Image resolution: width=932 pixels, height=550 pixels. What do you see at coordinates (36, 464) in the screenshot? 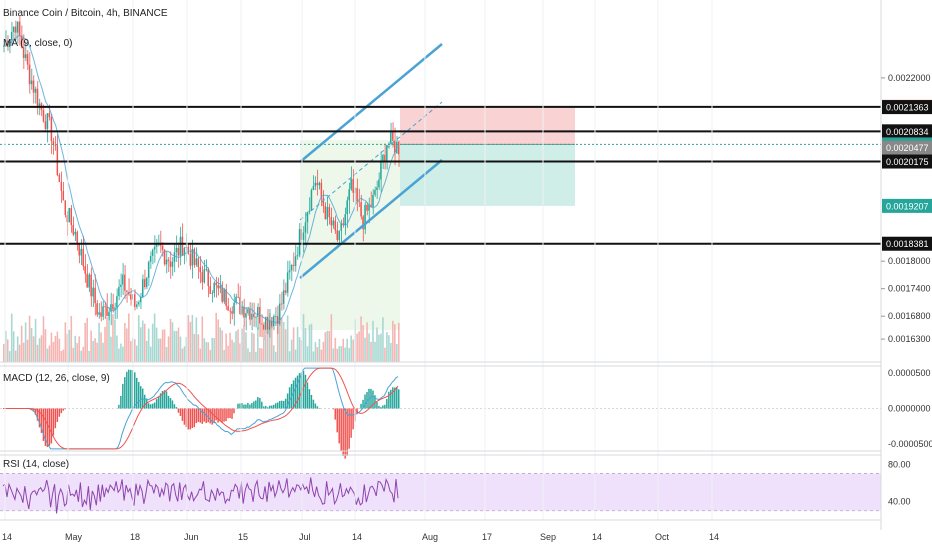
I see `rsi-legend: RSI (14, close)` at bounding box center [36, 464].